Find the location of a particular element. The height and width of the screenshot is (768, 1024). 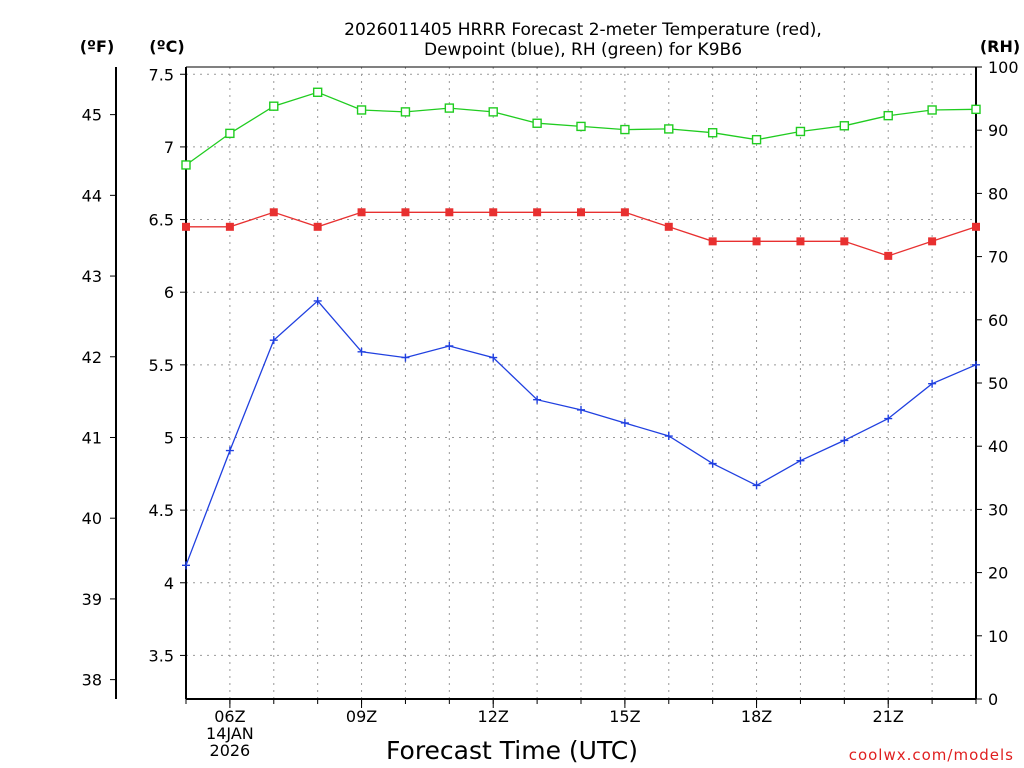

celsius-tick-label: 4.5 is located at coordinates (161, 510).